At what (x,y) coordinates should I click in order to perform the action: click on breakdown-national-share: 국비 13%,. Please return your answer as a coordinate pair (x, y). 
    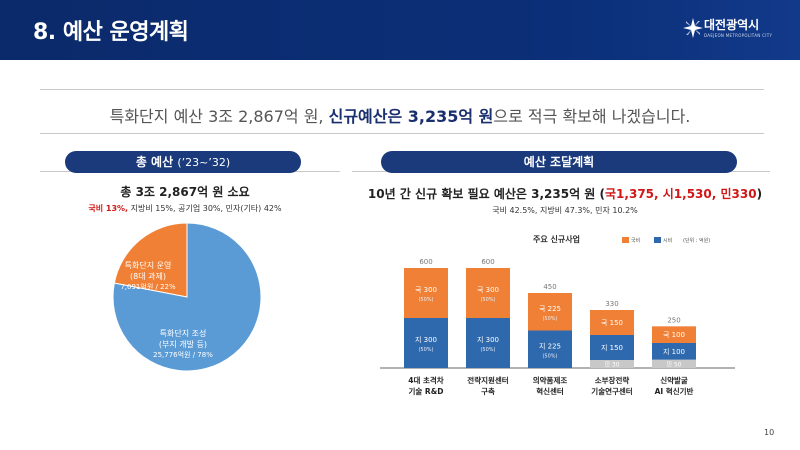
    Looking at the image, I should click on (108, 208).